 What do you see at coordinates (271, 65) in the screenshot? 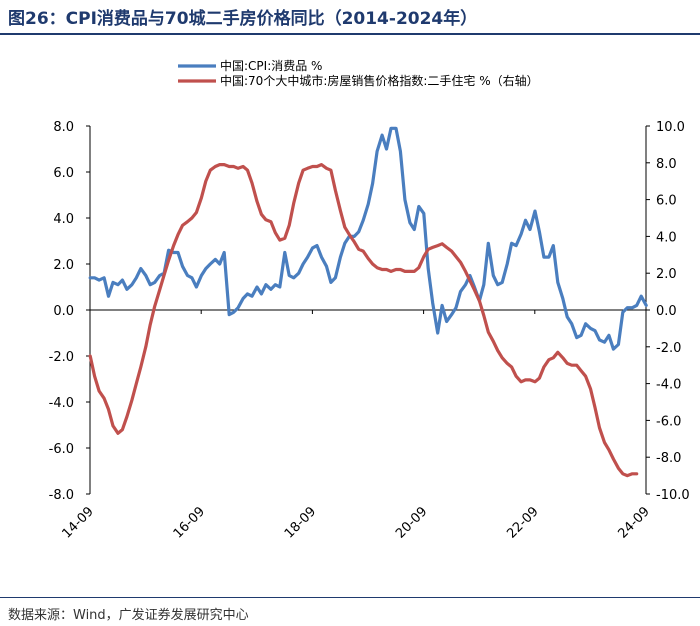
I see `legend-label-cpi: 中国:CPI:消费品 %` at bounding box center [271, 65].